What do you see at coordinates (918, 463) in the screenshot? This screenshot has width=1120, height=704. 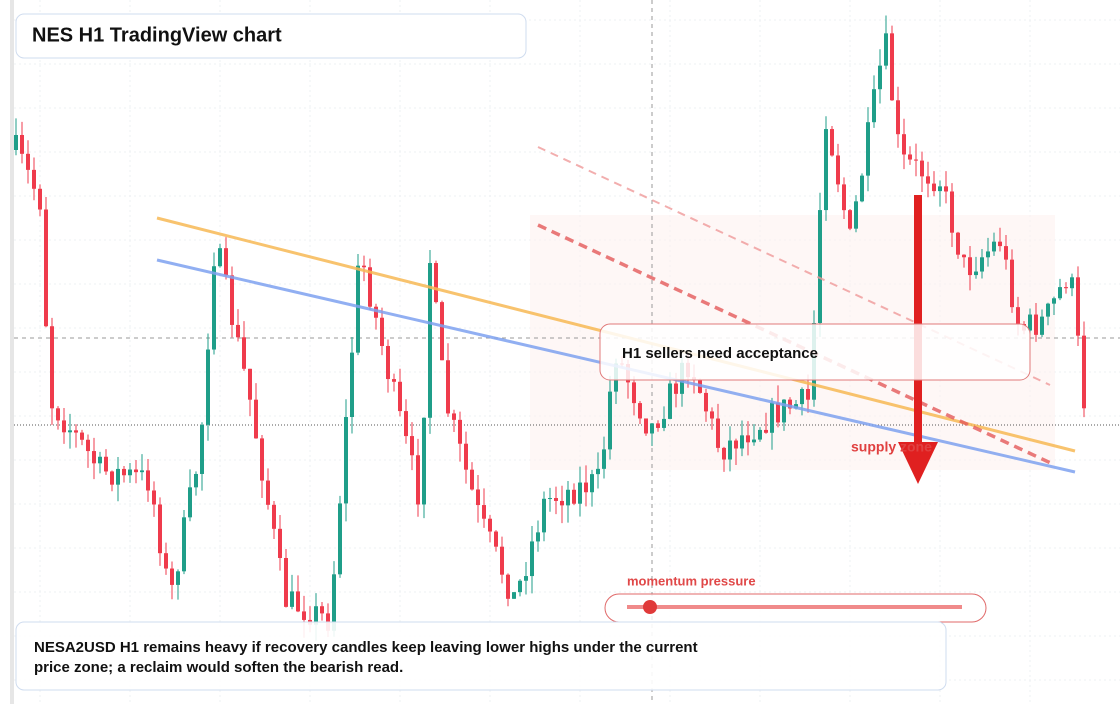 I see `arrow-head` at bounding box center [918, 463].